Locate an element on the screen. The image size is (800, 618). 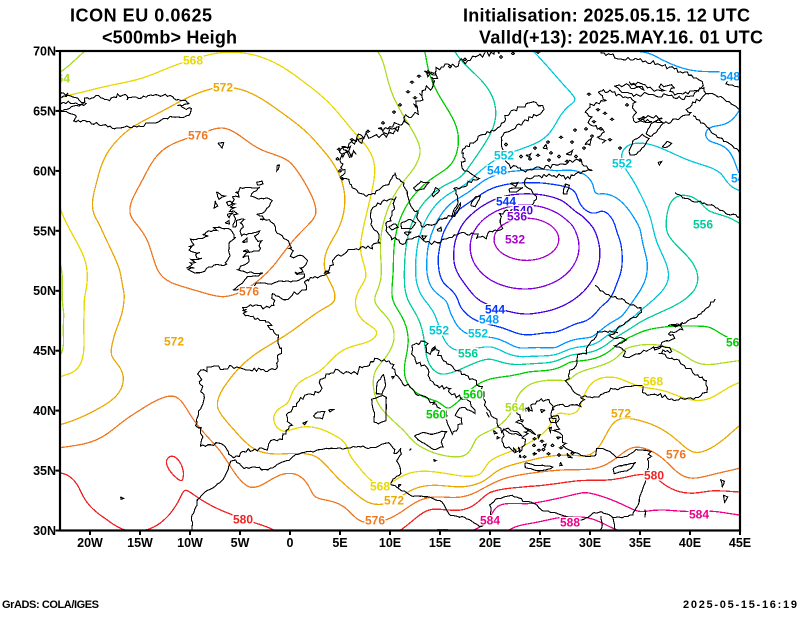
svg-text: 45N is located at coordinates (44, 351).